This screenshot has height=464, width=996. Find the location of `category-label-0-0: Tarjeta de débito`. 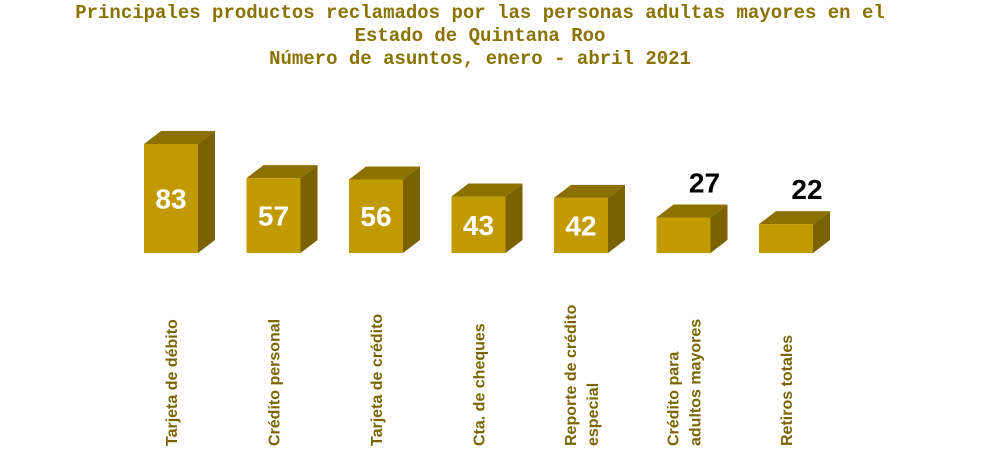

category-label-0-0: Tarjeta de débito is located at coordinates (172, 382).